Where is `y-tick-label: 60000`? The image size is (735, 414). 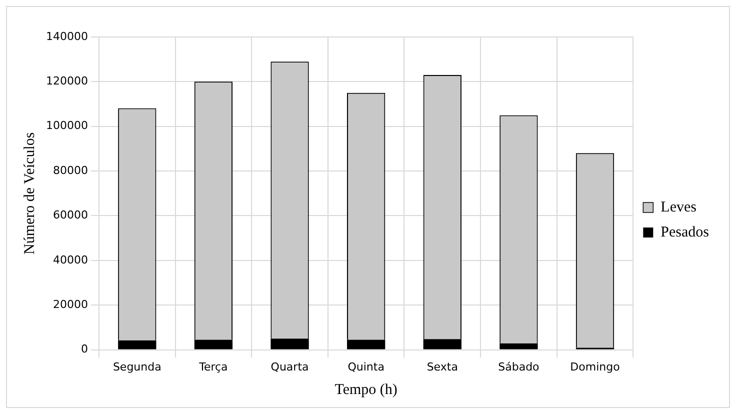
y-tick-label: 60000 is located at coordinates (70, 215).